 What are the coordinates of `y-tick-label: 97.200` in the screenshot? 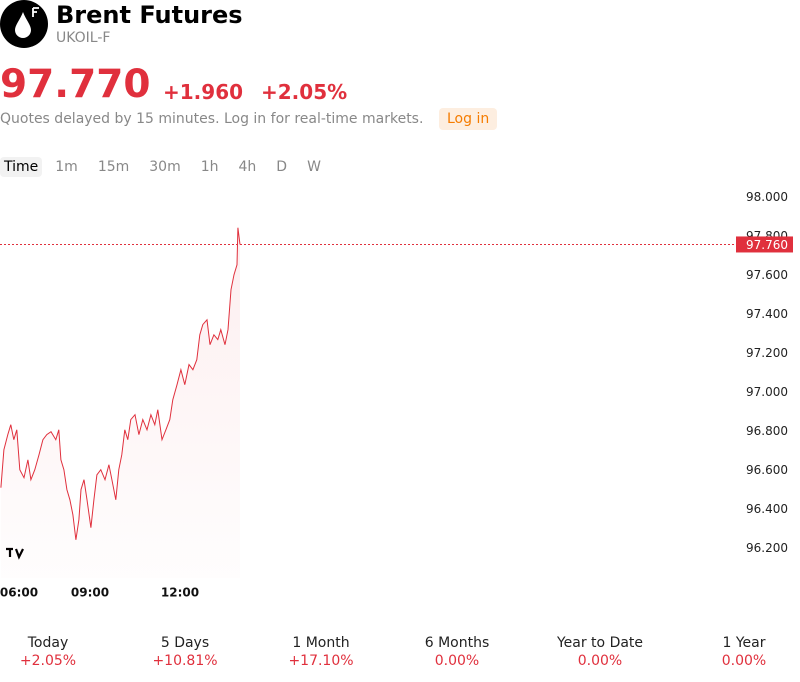 It's located at (767, 353).